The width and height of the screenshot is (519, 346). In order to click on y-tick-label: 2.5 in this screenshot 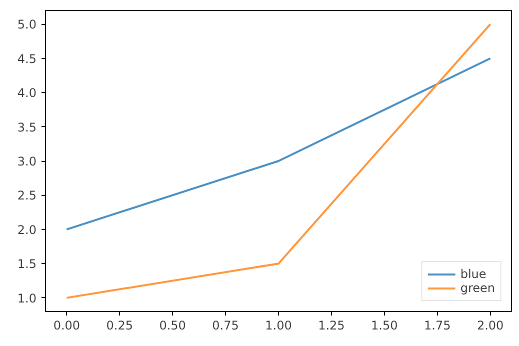, I will do `click(27, 195)`.